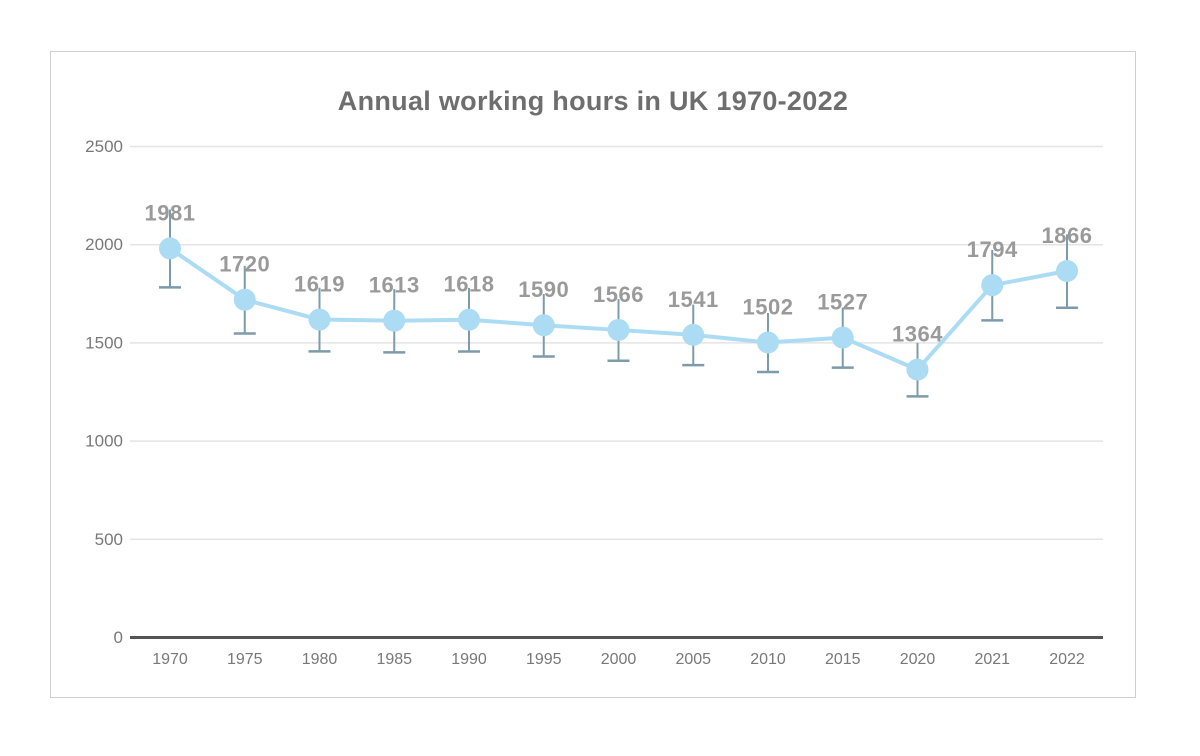  Describe the element at coordinates (320, 659) in the screenshot. I see `x-tick-label-1980: 1980` at that location.